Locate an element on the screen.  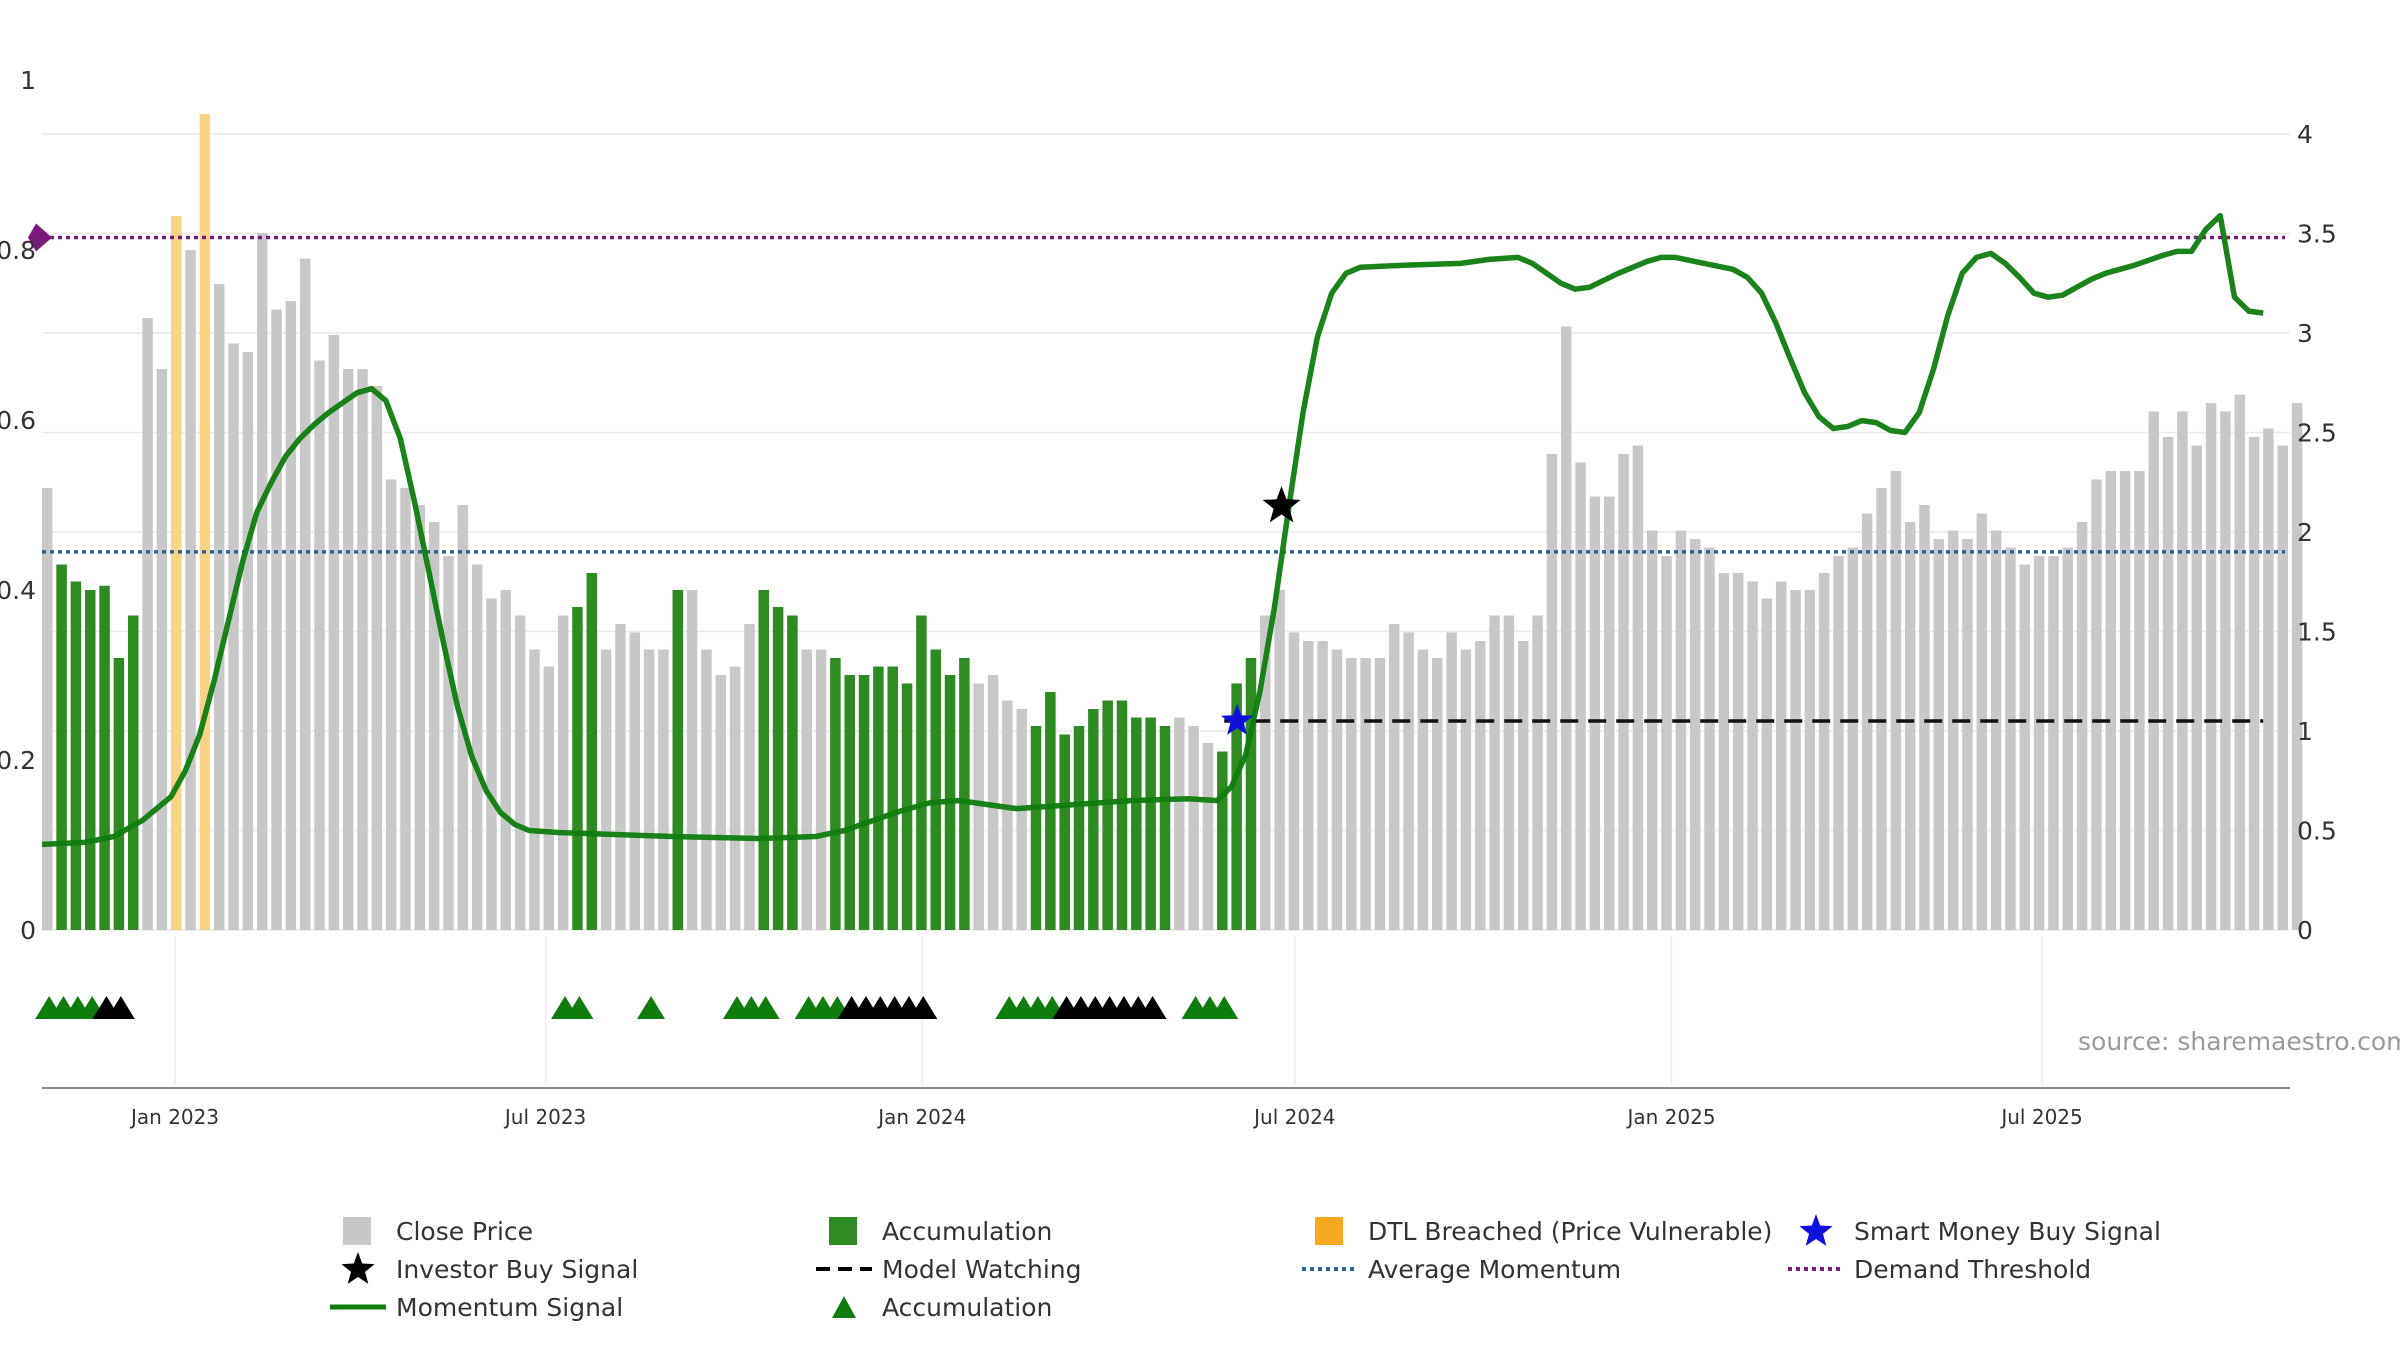
legend-investor-buy: Investor Buy Signal is located at coordinates (484, 1269).